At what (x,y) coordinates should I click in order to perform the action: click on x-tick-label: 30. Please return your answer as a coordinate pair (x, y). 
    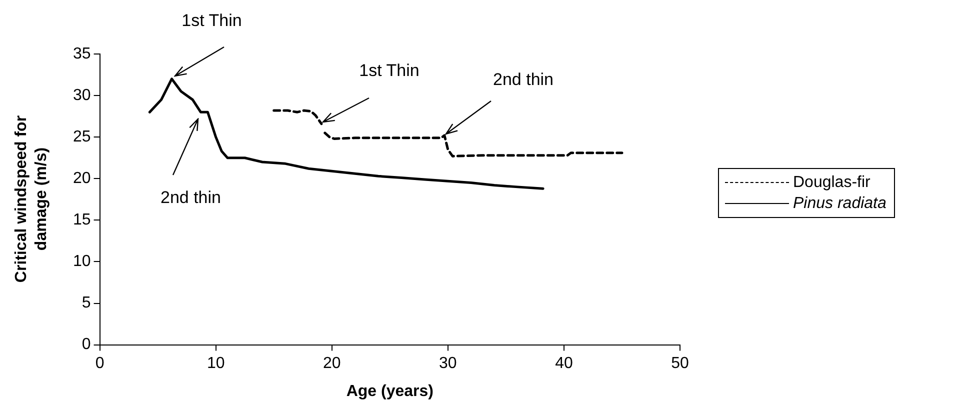
    Looking at the image, I should click on (448, 363).